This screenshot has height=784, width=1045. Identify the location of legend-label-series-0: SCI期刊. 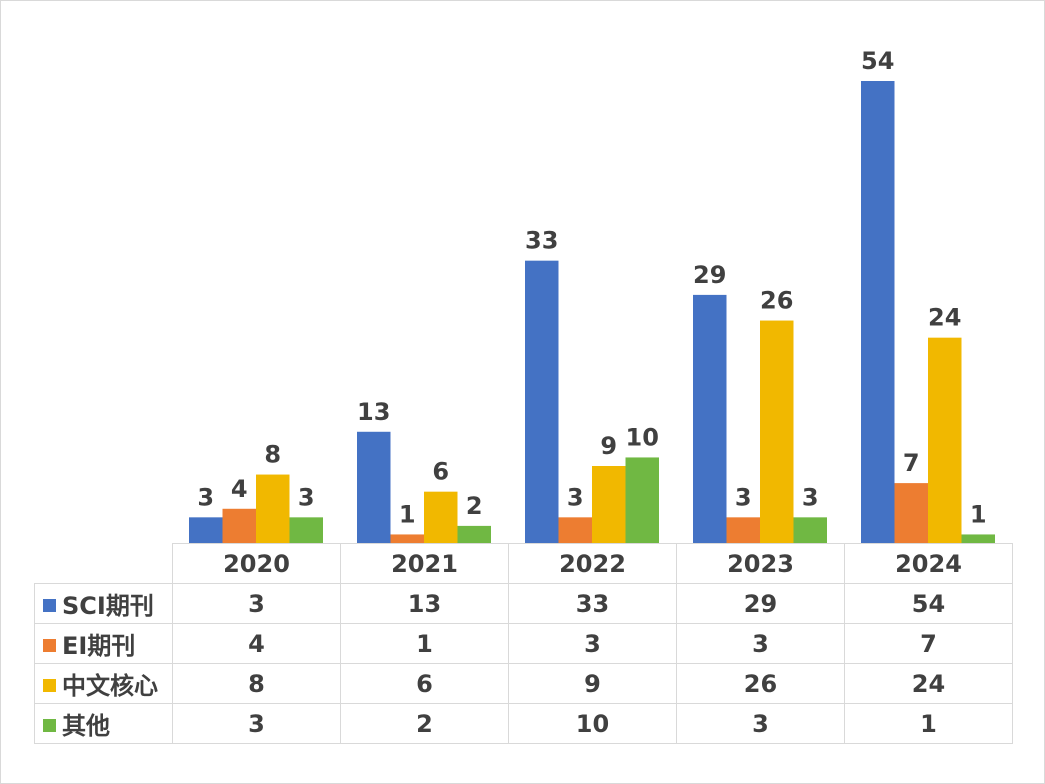
(108, 606).